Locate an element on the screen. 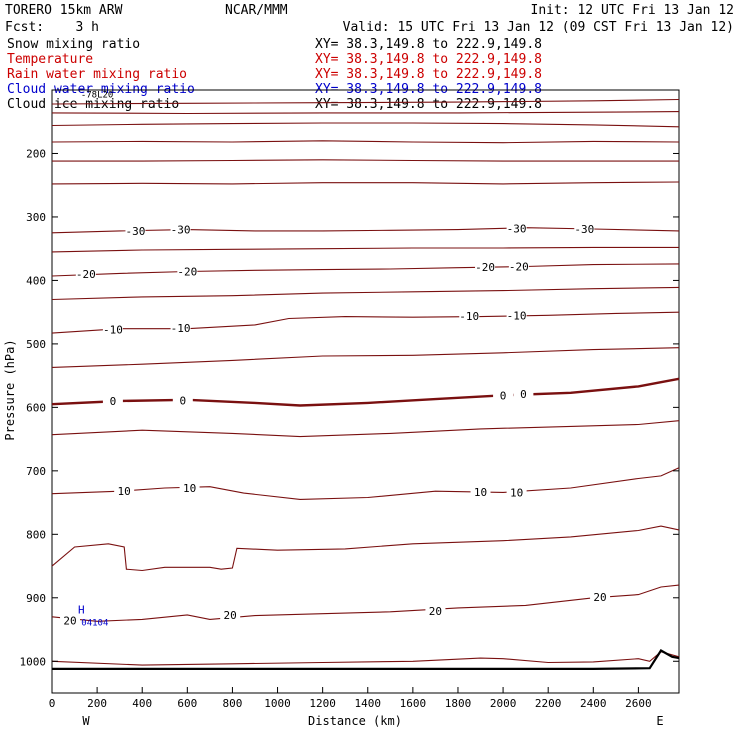 This screenshot has height=745, width=740. y-tick-label: 500 is located at coordinates (36, 344).